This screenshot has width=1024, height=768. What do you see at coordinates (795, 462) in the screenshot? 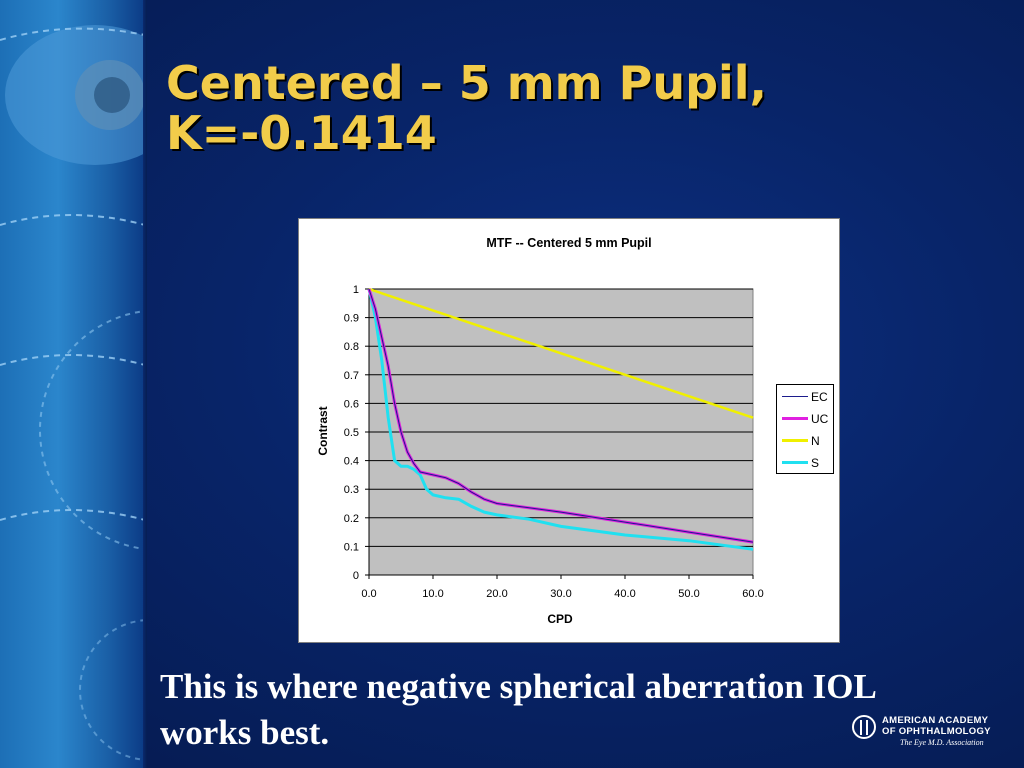
I see `legend-swatch-s` at bounding box center [795, 462].